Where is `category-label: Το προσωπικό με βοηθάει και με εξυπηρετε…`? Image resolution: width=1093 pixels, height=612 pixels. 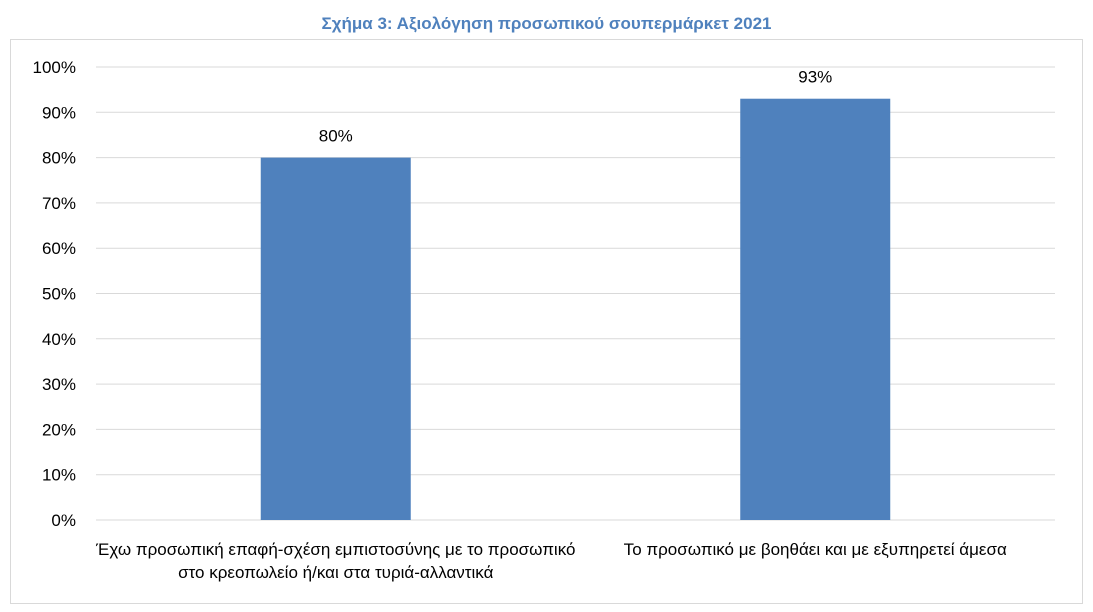 category-label: Το προσωπικό με βοηθάει και με εξυπηρετε… is located at coordinates (815, 549).